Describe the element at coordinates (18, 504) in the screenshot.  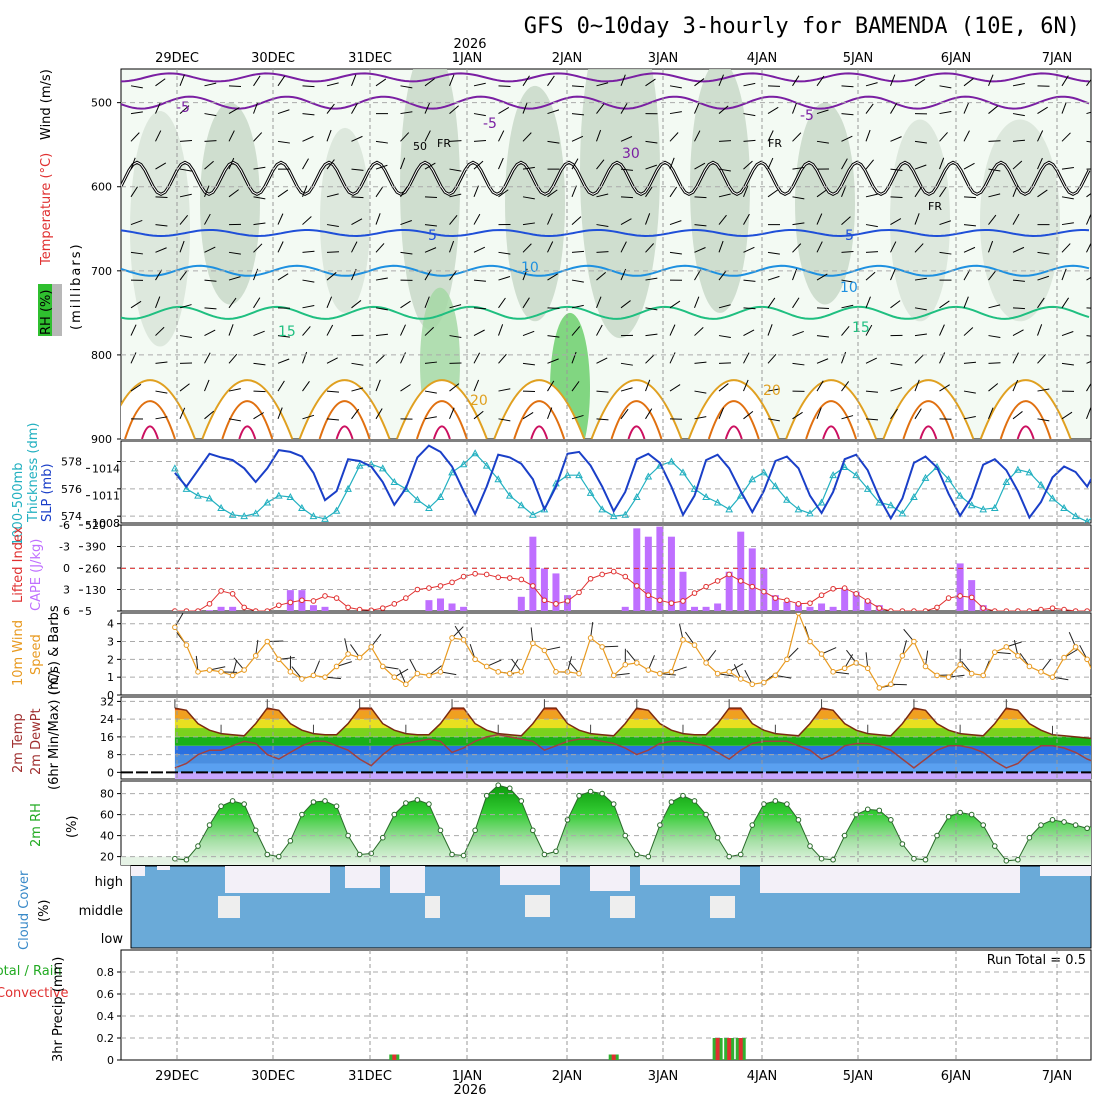
I see `label-thickness-a: 1000-500mb` at that location.